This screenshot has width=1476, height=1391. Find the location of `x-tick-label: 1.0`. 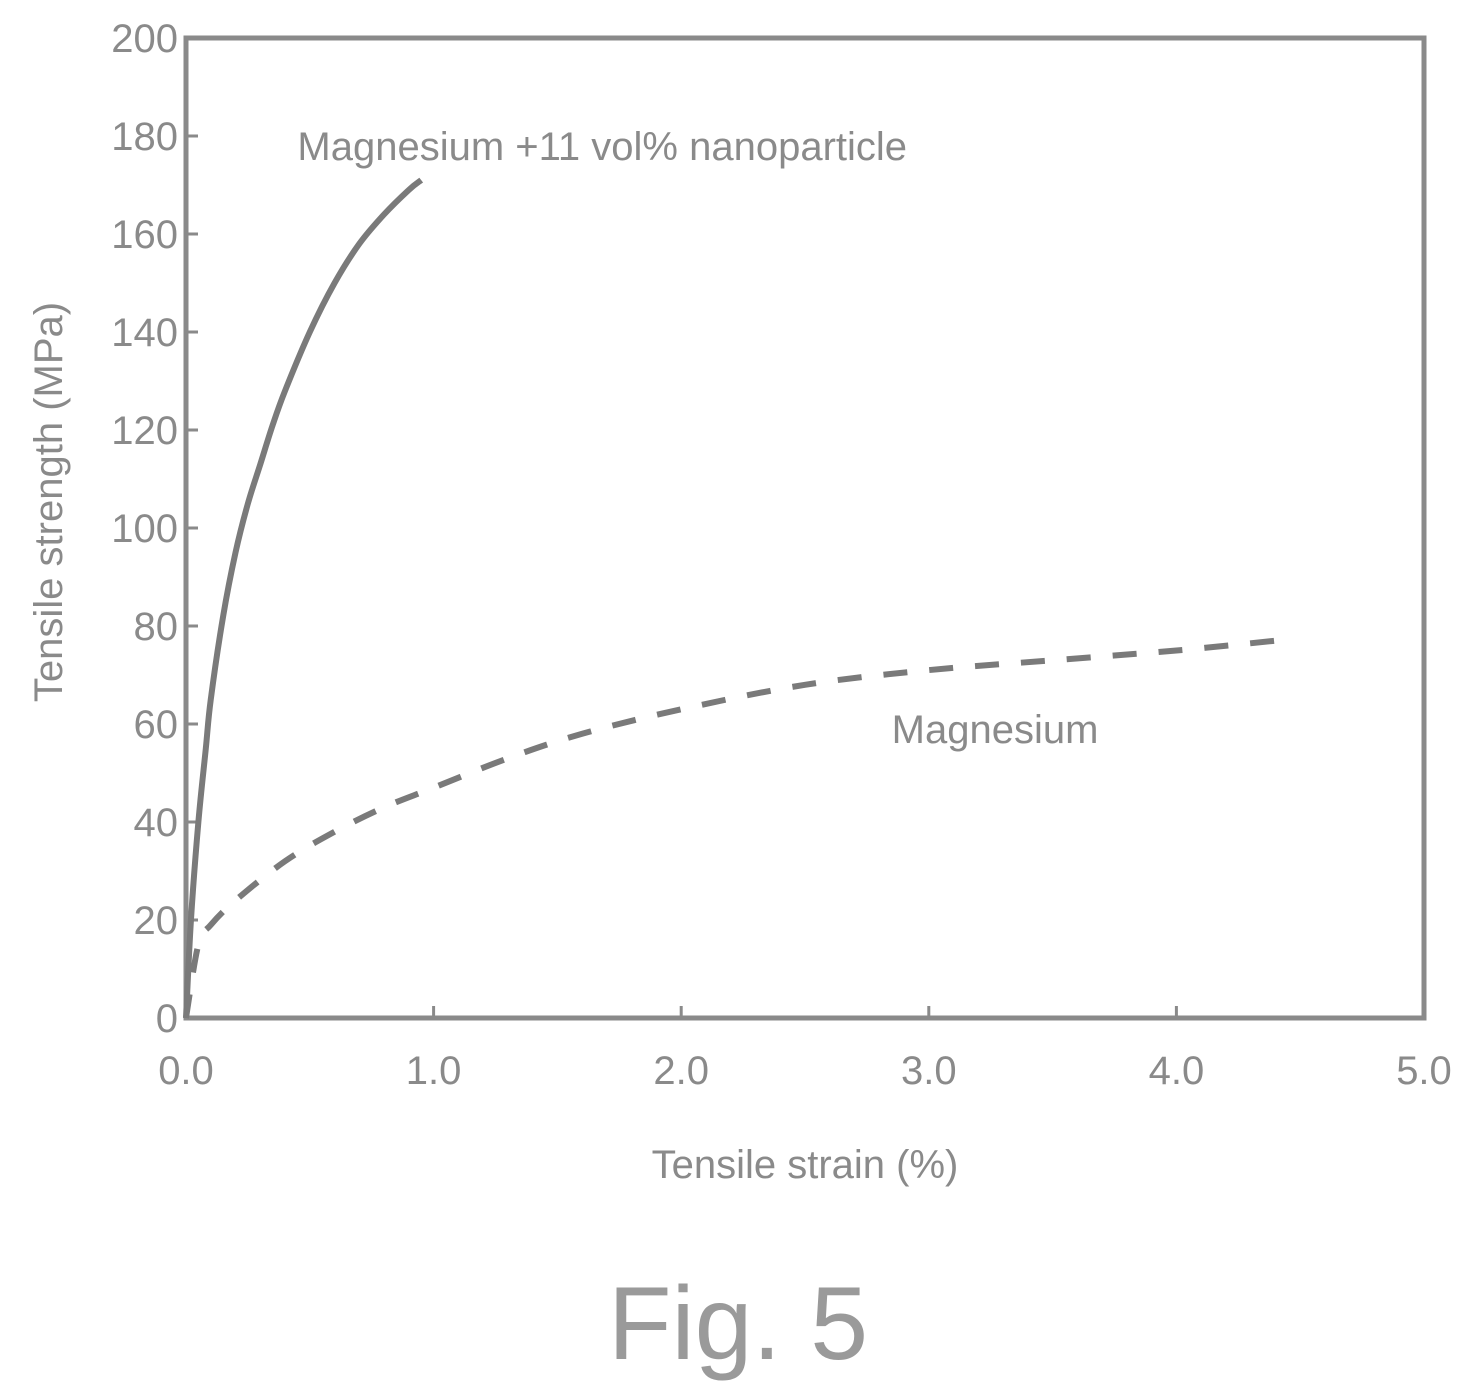

x-tick-label: 1.0 is located at coordinates (434, 1071).